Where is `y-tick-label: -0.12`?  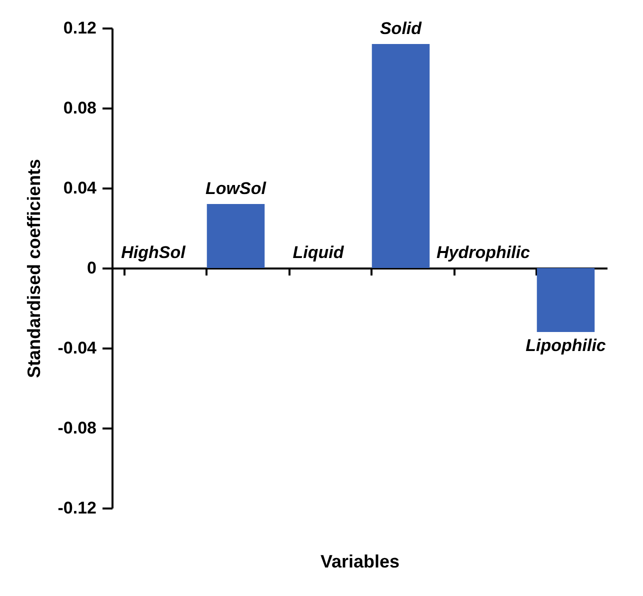
y-tick-label: -0.12 is located at coordinates (77, 508).